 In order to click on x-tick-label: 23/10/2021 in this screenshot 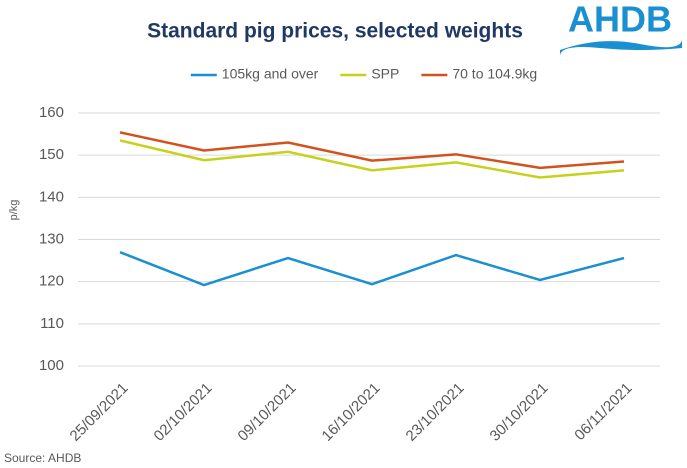, I will do `click(435, 412)`.